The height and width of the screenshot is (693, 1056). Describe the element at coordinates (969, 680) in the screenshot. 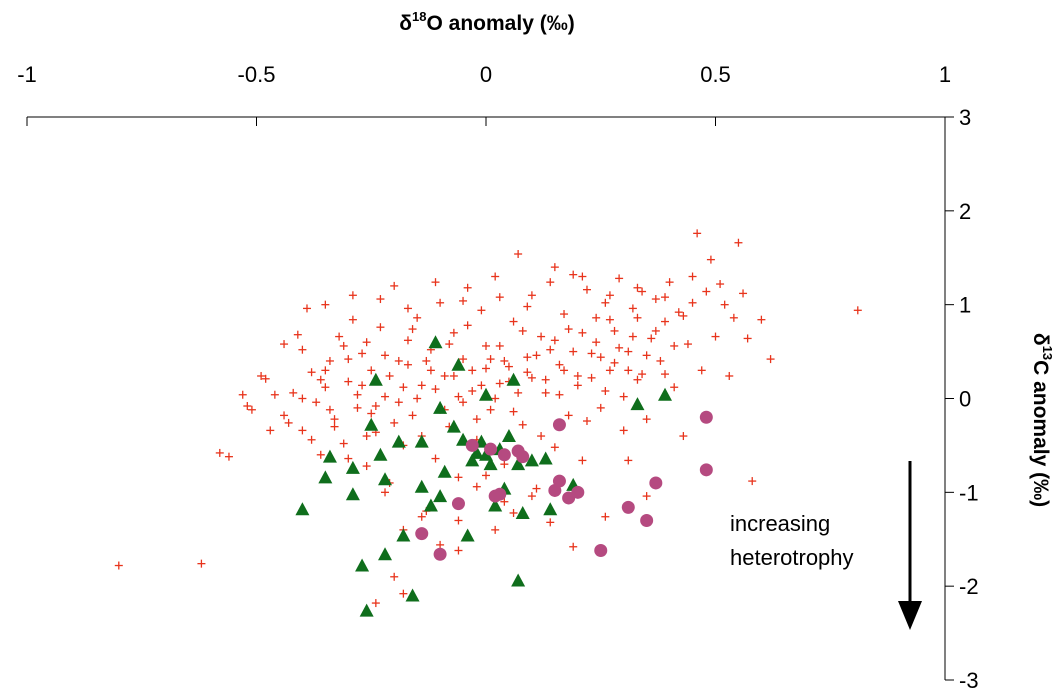

I see `y-tick-label: -3` at that location.